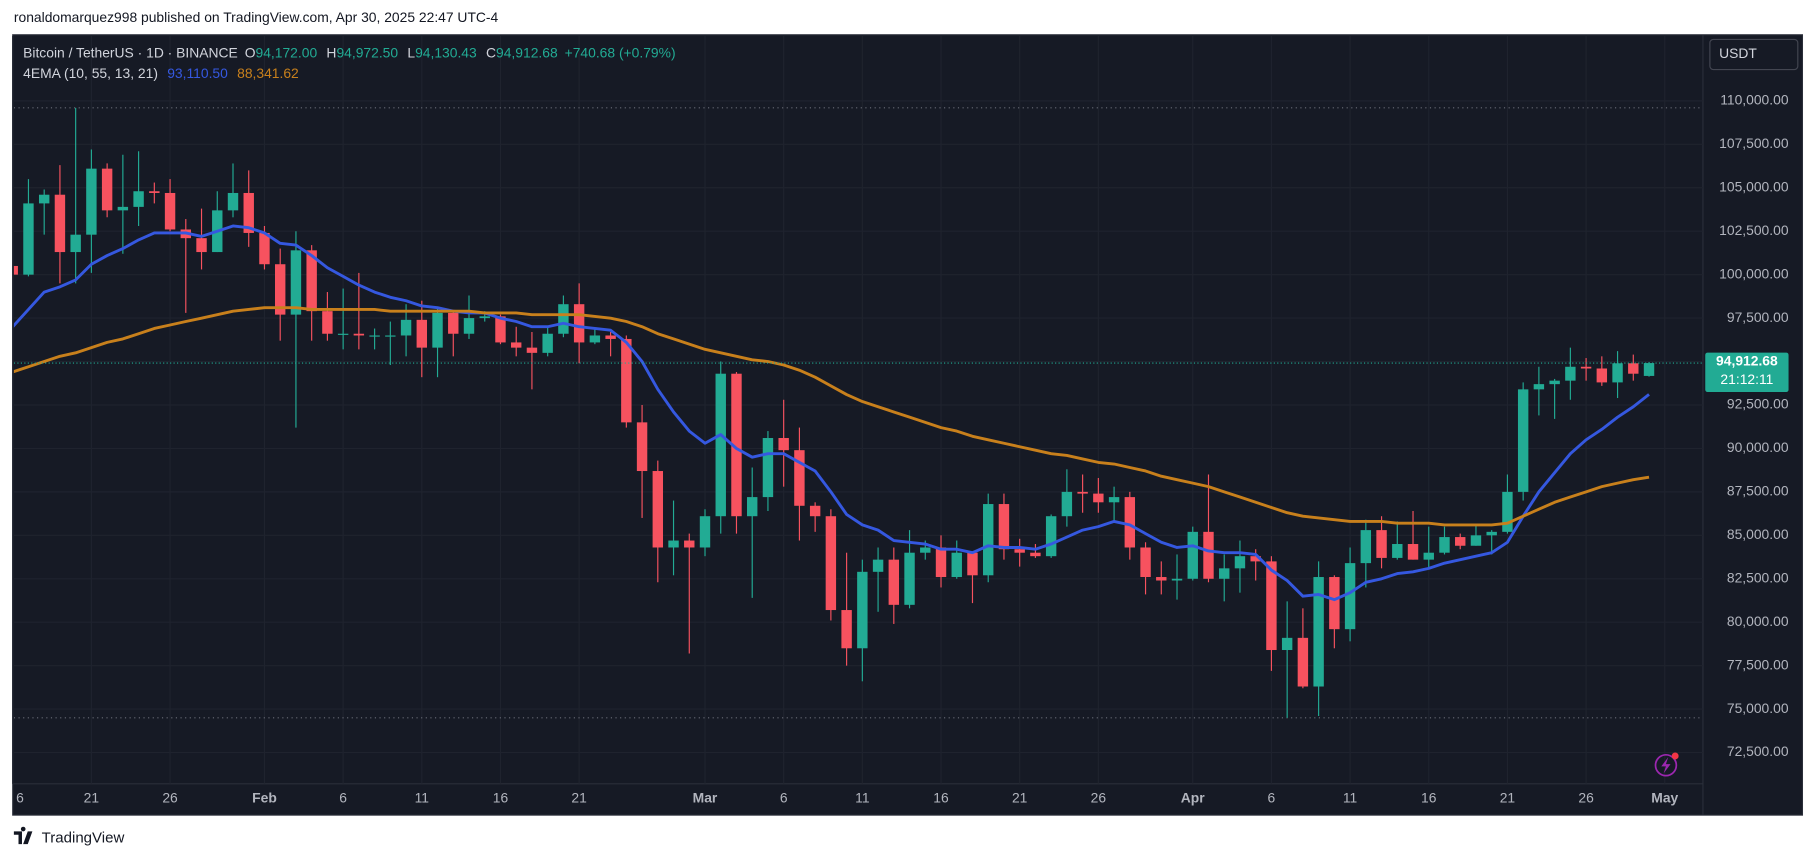  What do you see at coordinates (161, 73) in the screenshot?
I see `indicator-legend: 4EMA (10, 55, 13, 21) 93,110.50 88,341.62` at bounding box center [161, 73].